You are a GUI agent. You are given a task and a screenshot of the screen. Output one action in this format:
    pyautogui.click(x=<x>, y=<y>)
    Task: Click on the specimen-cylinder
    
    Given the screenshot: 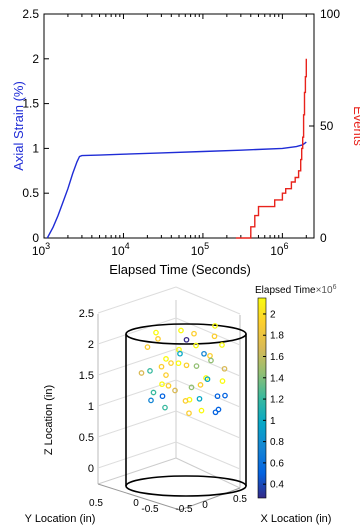 What is the action you would take?
    pyautogui.click(x=186, y=410)
    